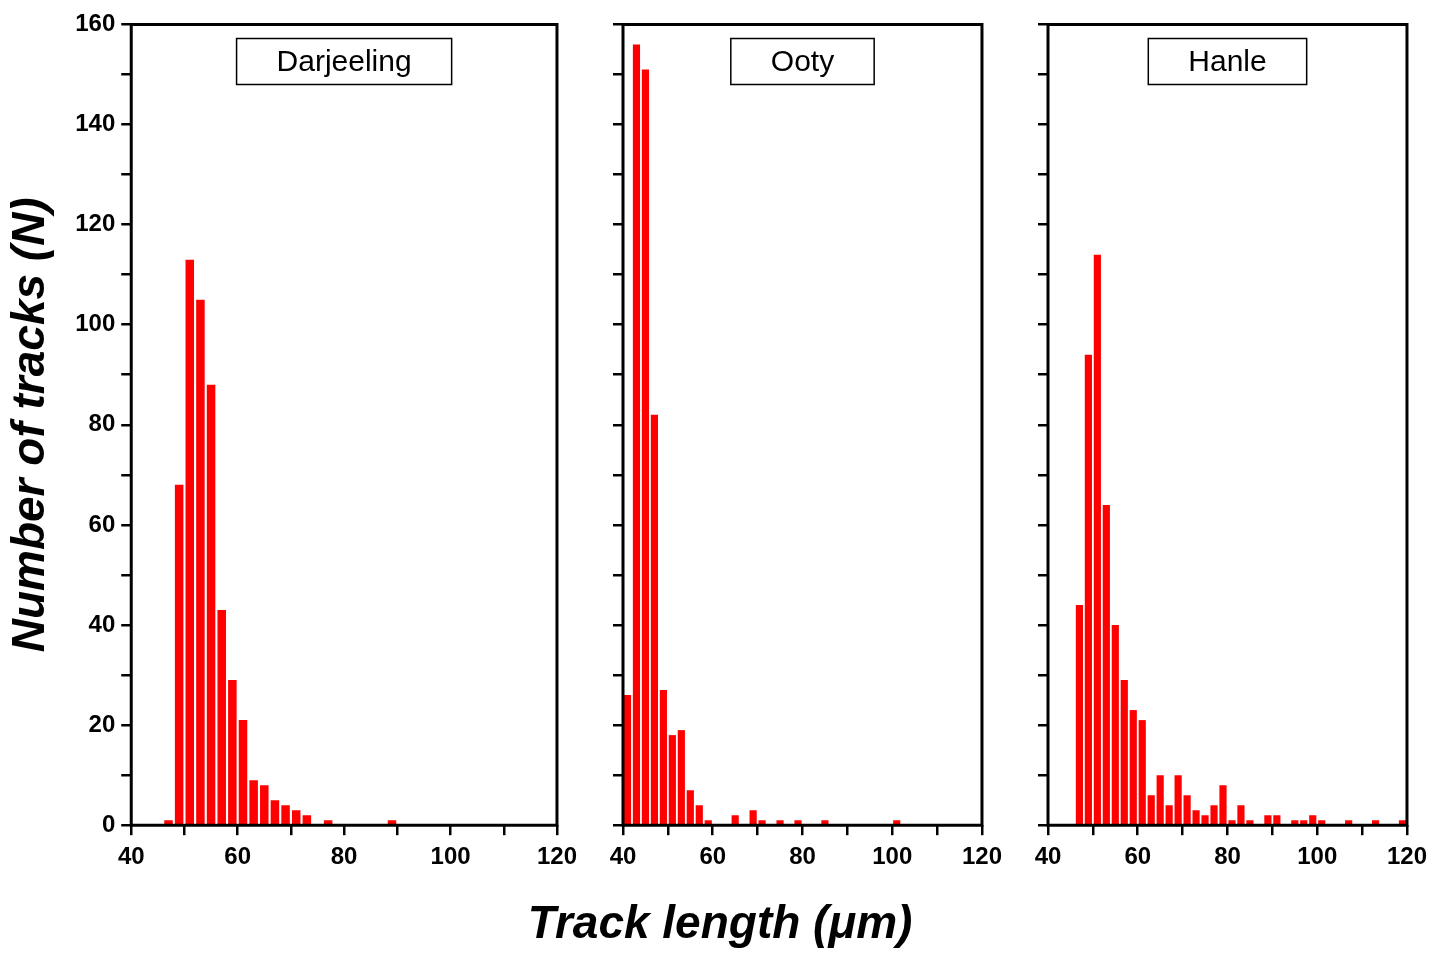  I want to click on text: Hanle, so click(1227, 60).